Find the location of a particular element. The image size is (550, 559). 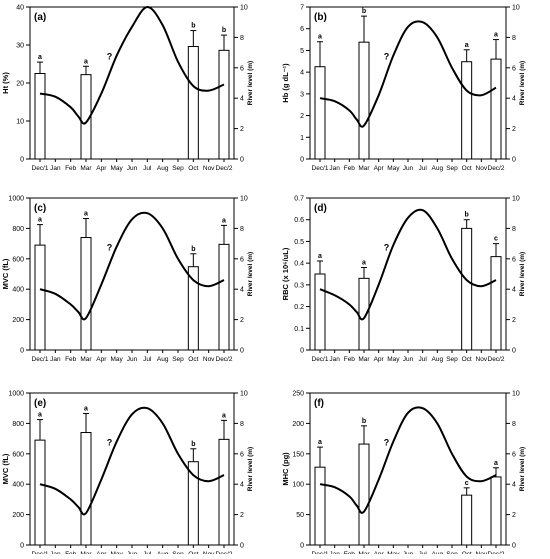

month-label: Jul is located at coordinates (147, 359).